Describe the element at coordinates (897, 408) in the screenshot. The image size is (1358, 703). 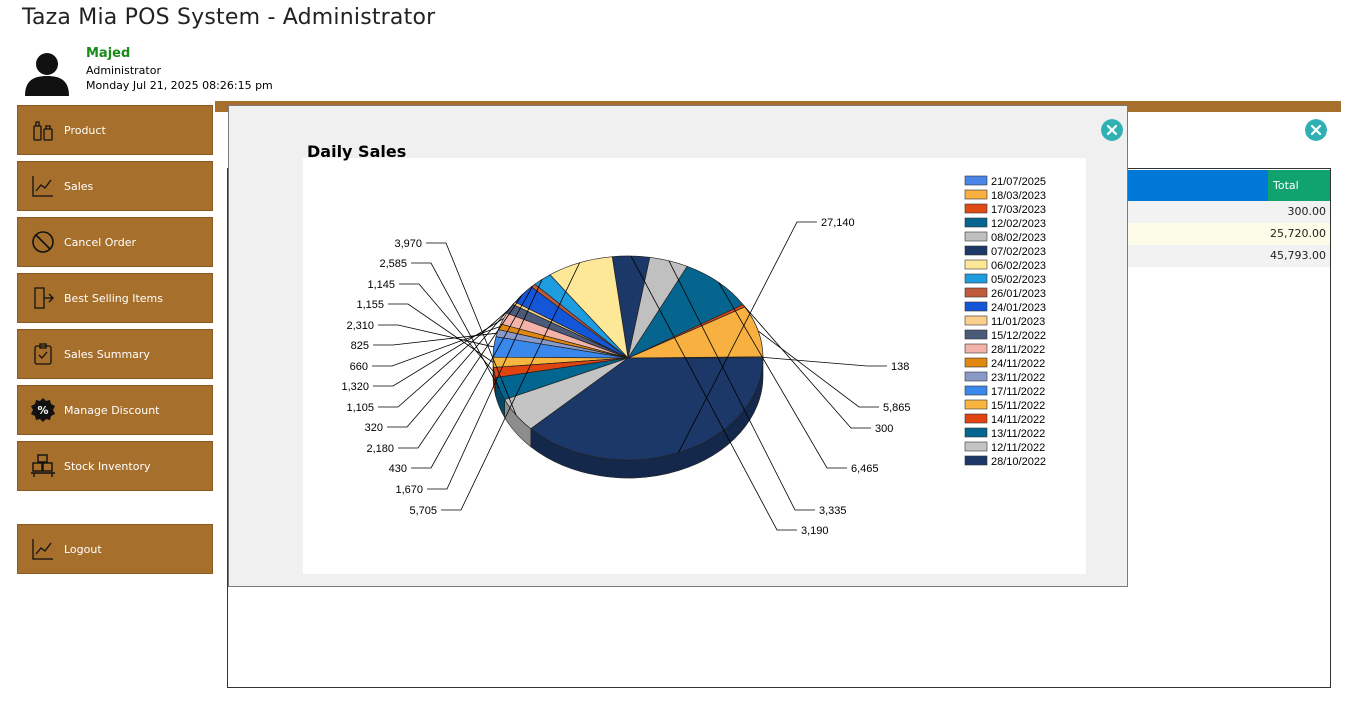
I see `pie-data-label: 5,865` at that location.